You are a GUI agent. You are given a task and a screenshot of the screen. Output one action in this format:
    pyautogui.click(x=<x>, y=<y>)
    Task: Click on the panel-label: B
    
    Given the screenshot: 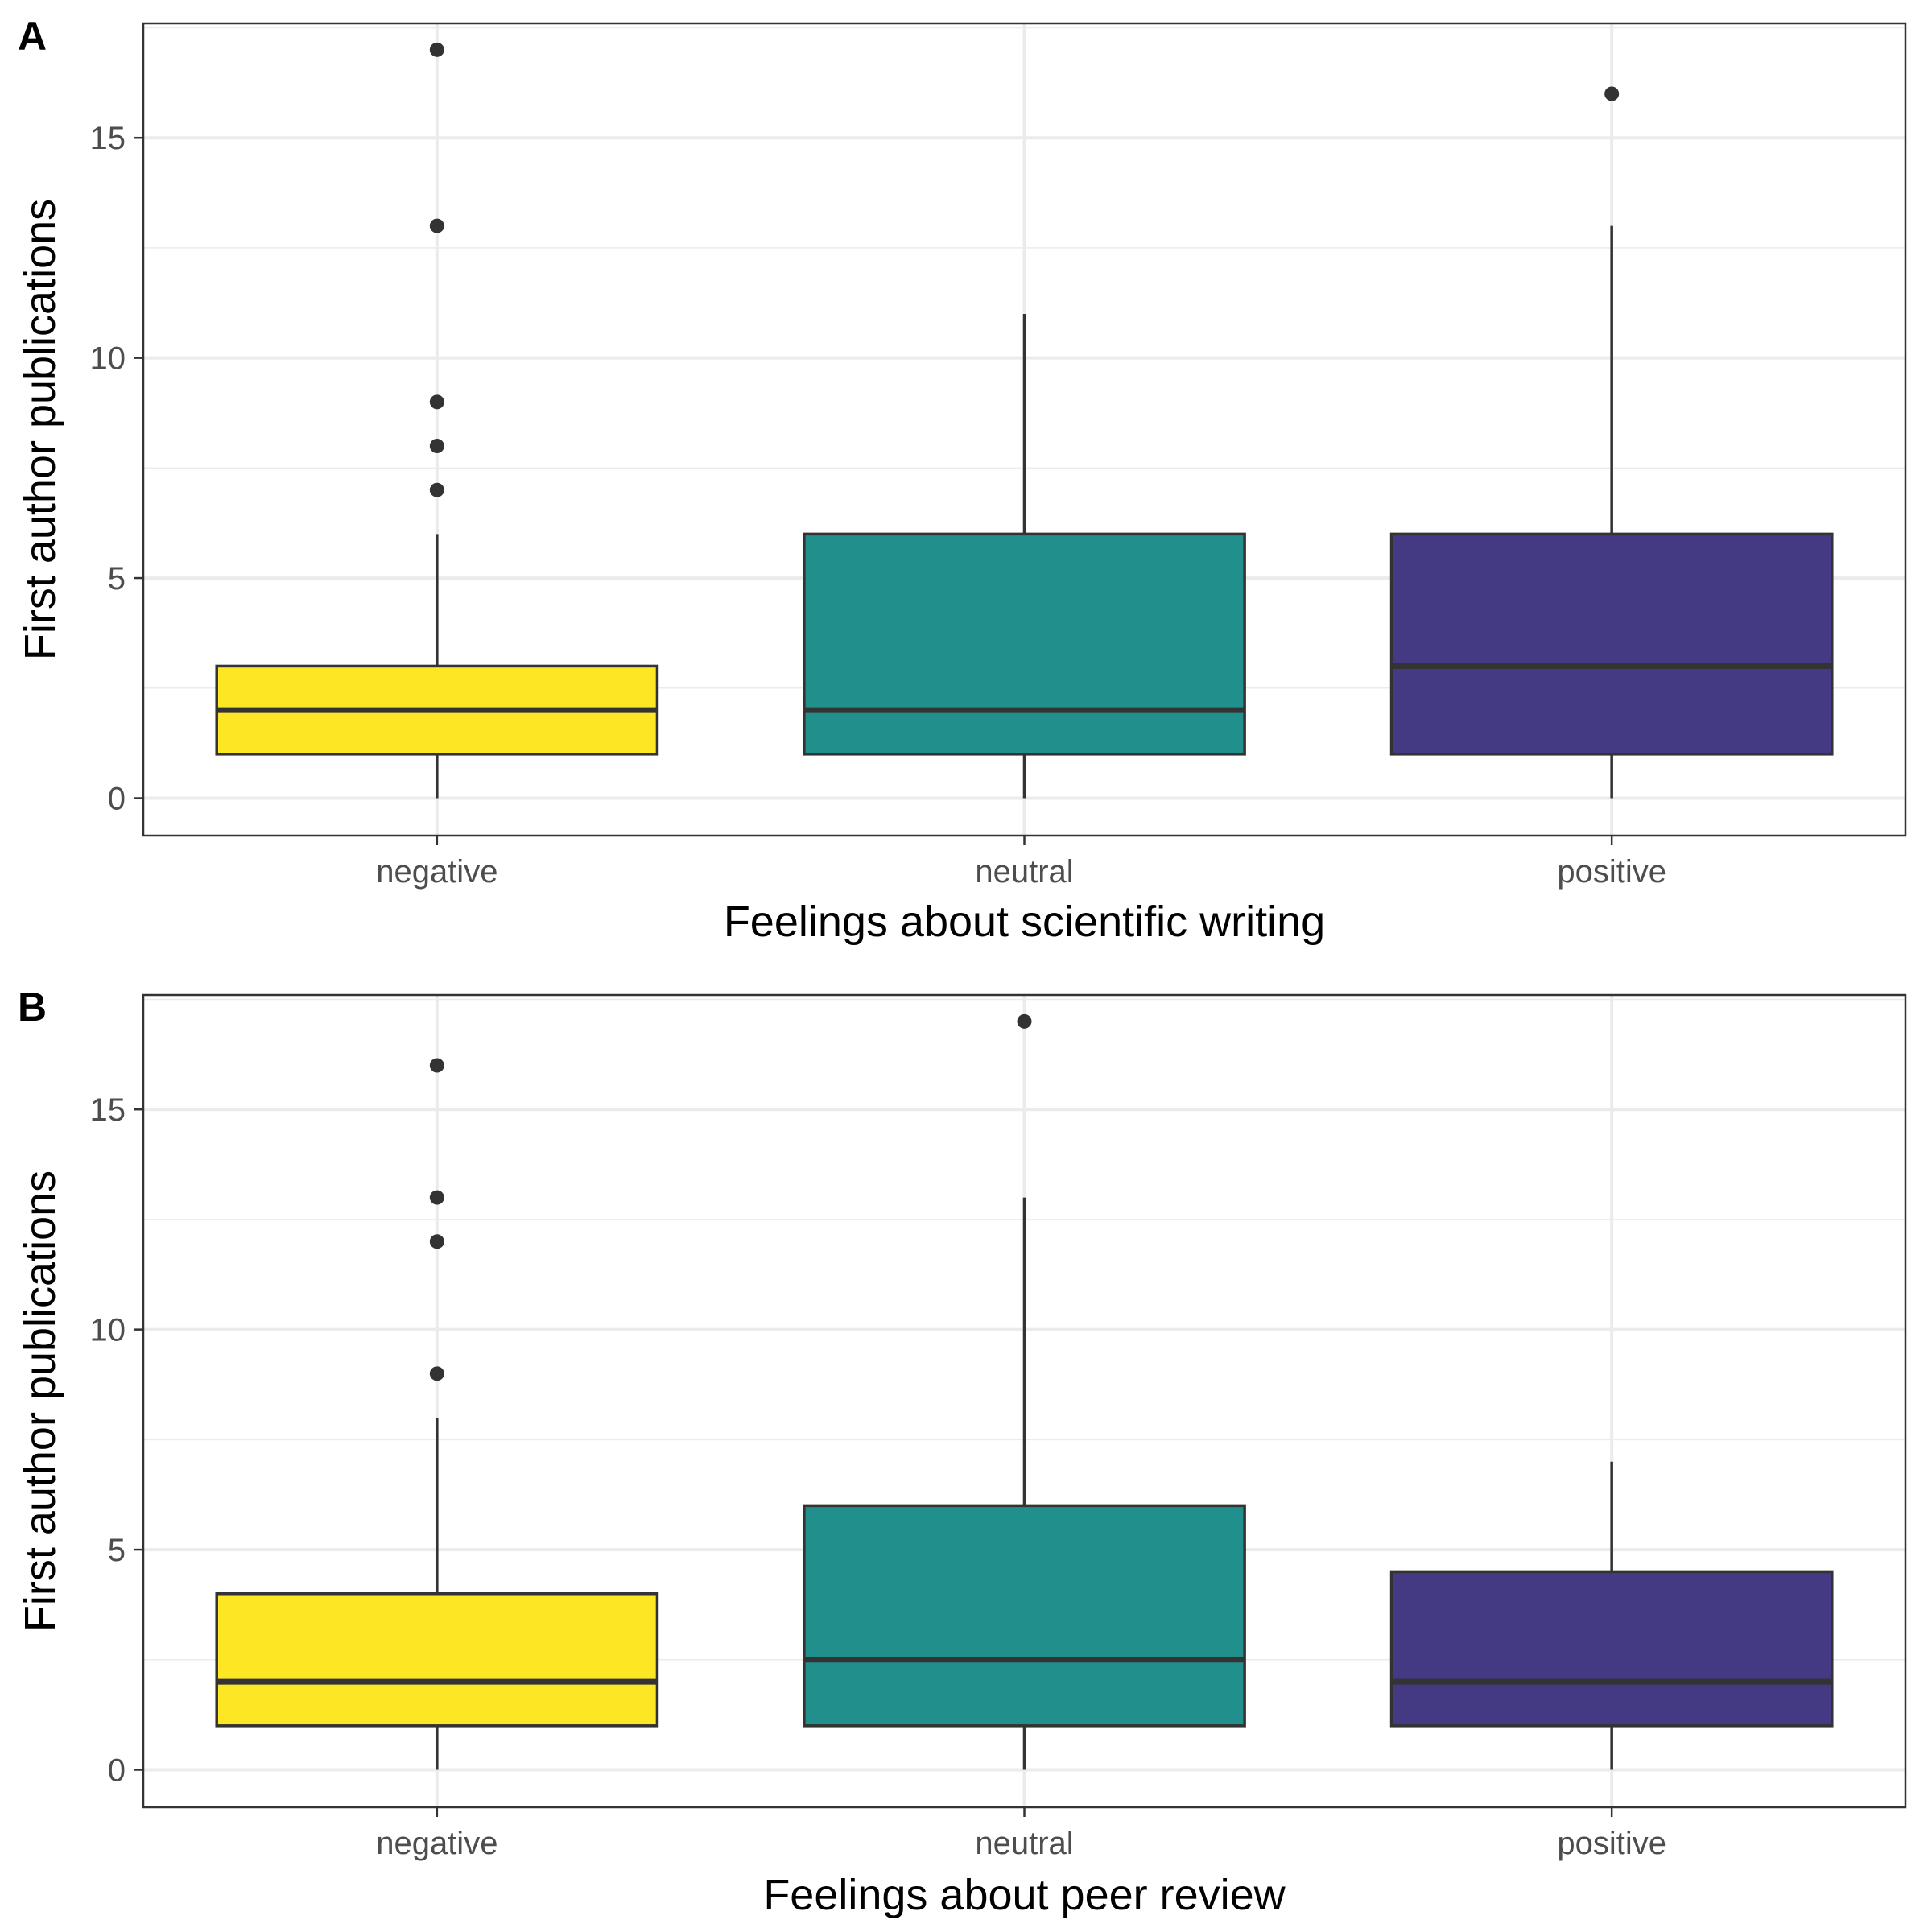 What is the action you would take?
    pyautogui.click(x=32, y=1007)
    